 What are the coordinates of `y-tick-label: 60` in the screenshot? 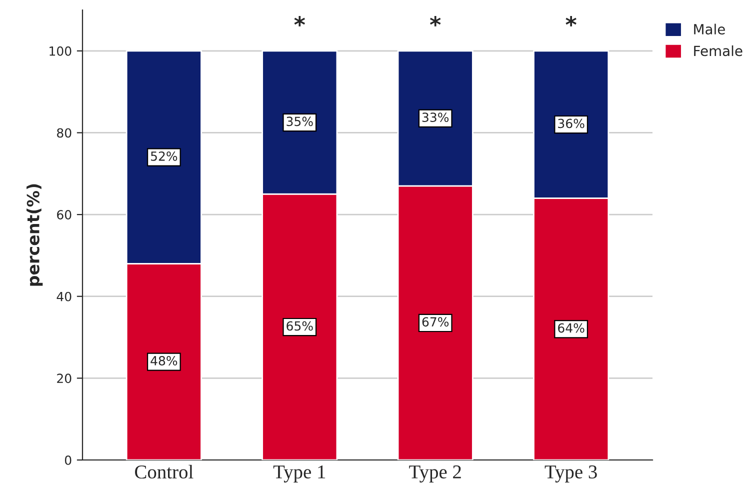 It's located at (64, 215).